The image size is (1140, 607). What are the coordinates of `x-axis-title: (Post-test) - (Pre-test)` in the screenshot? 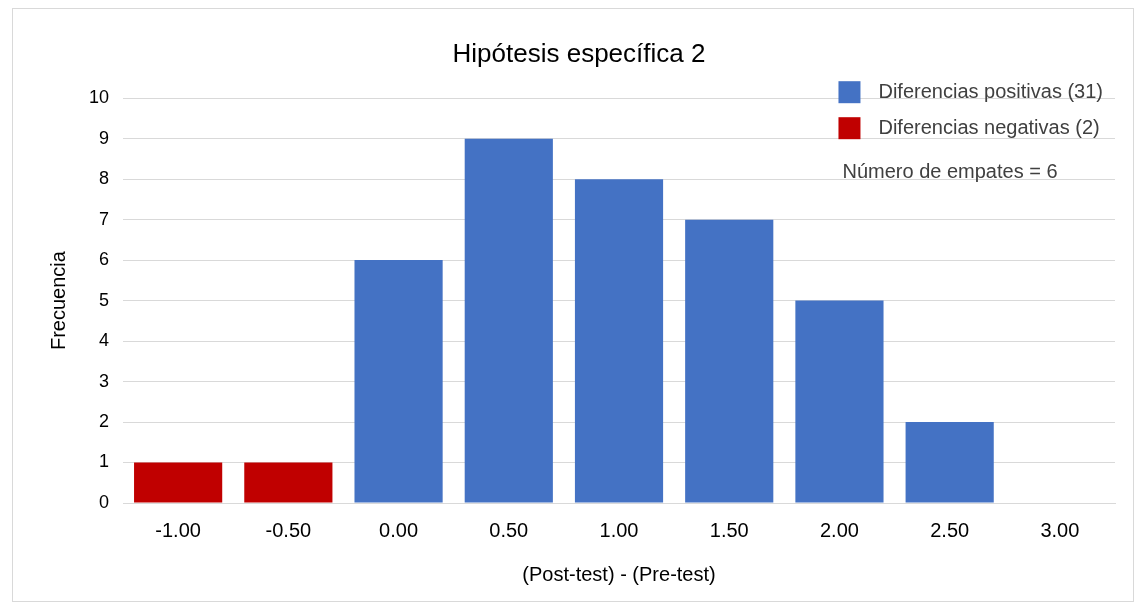 It's located at (619, 573).